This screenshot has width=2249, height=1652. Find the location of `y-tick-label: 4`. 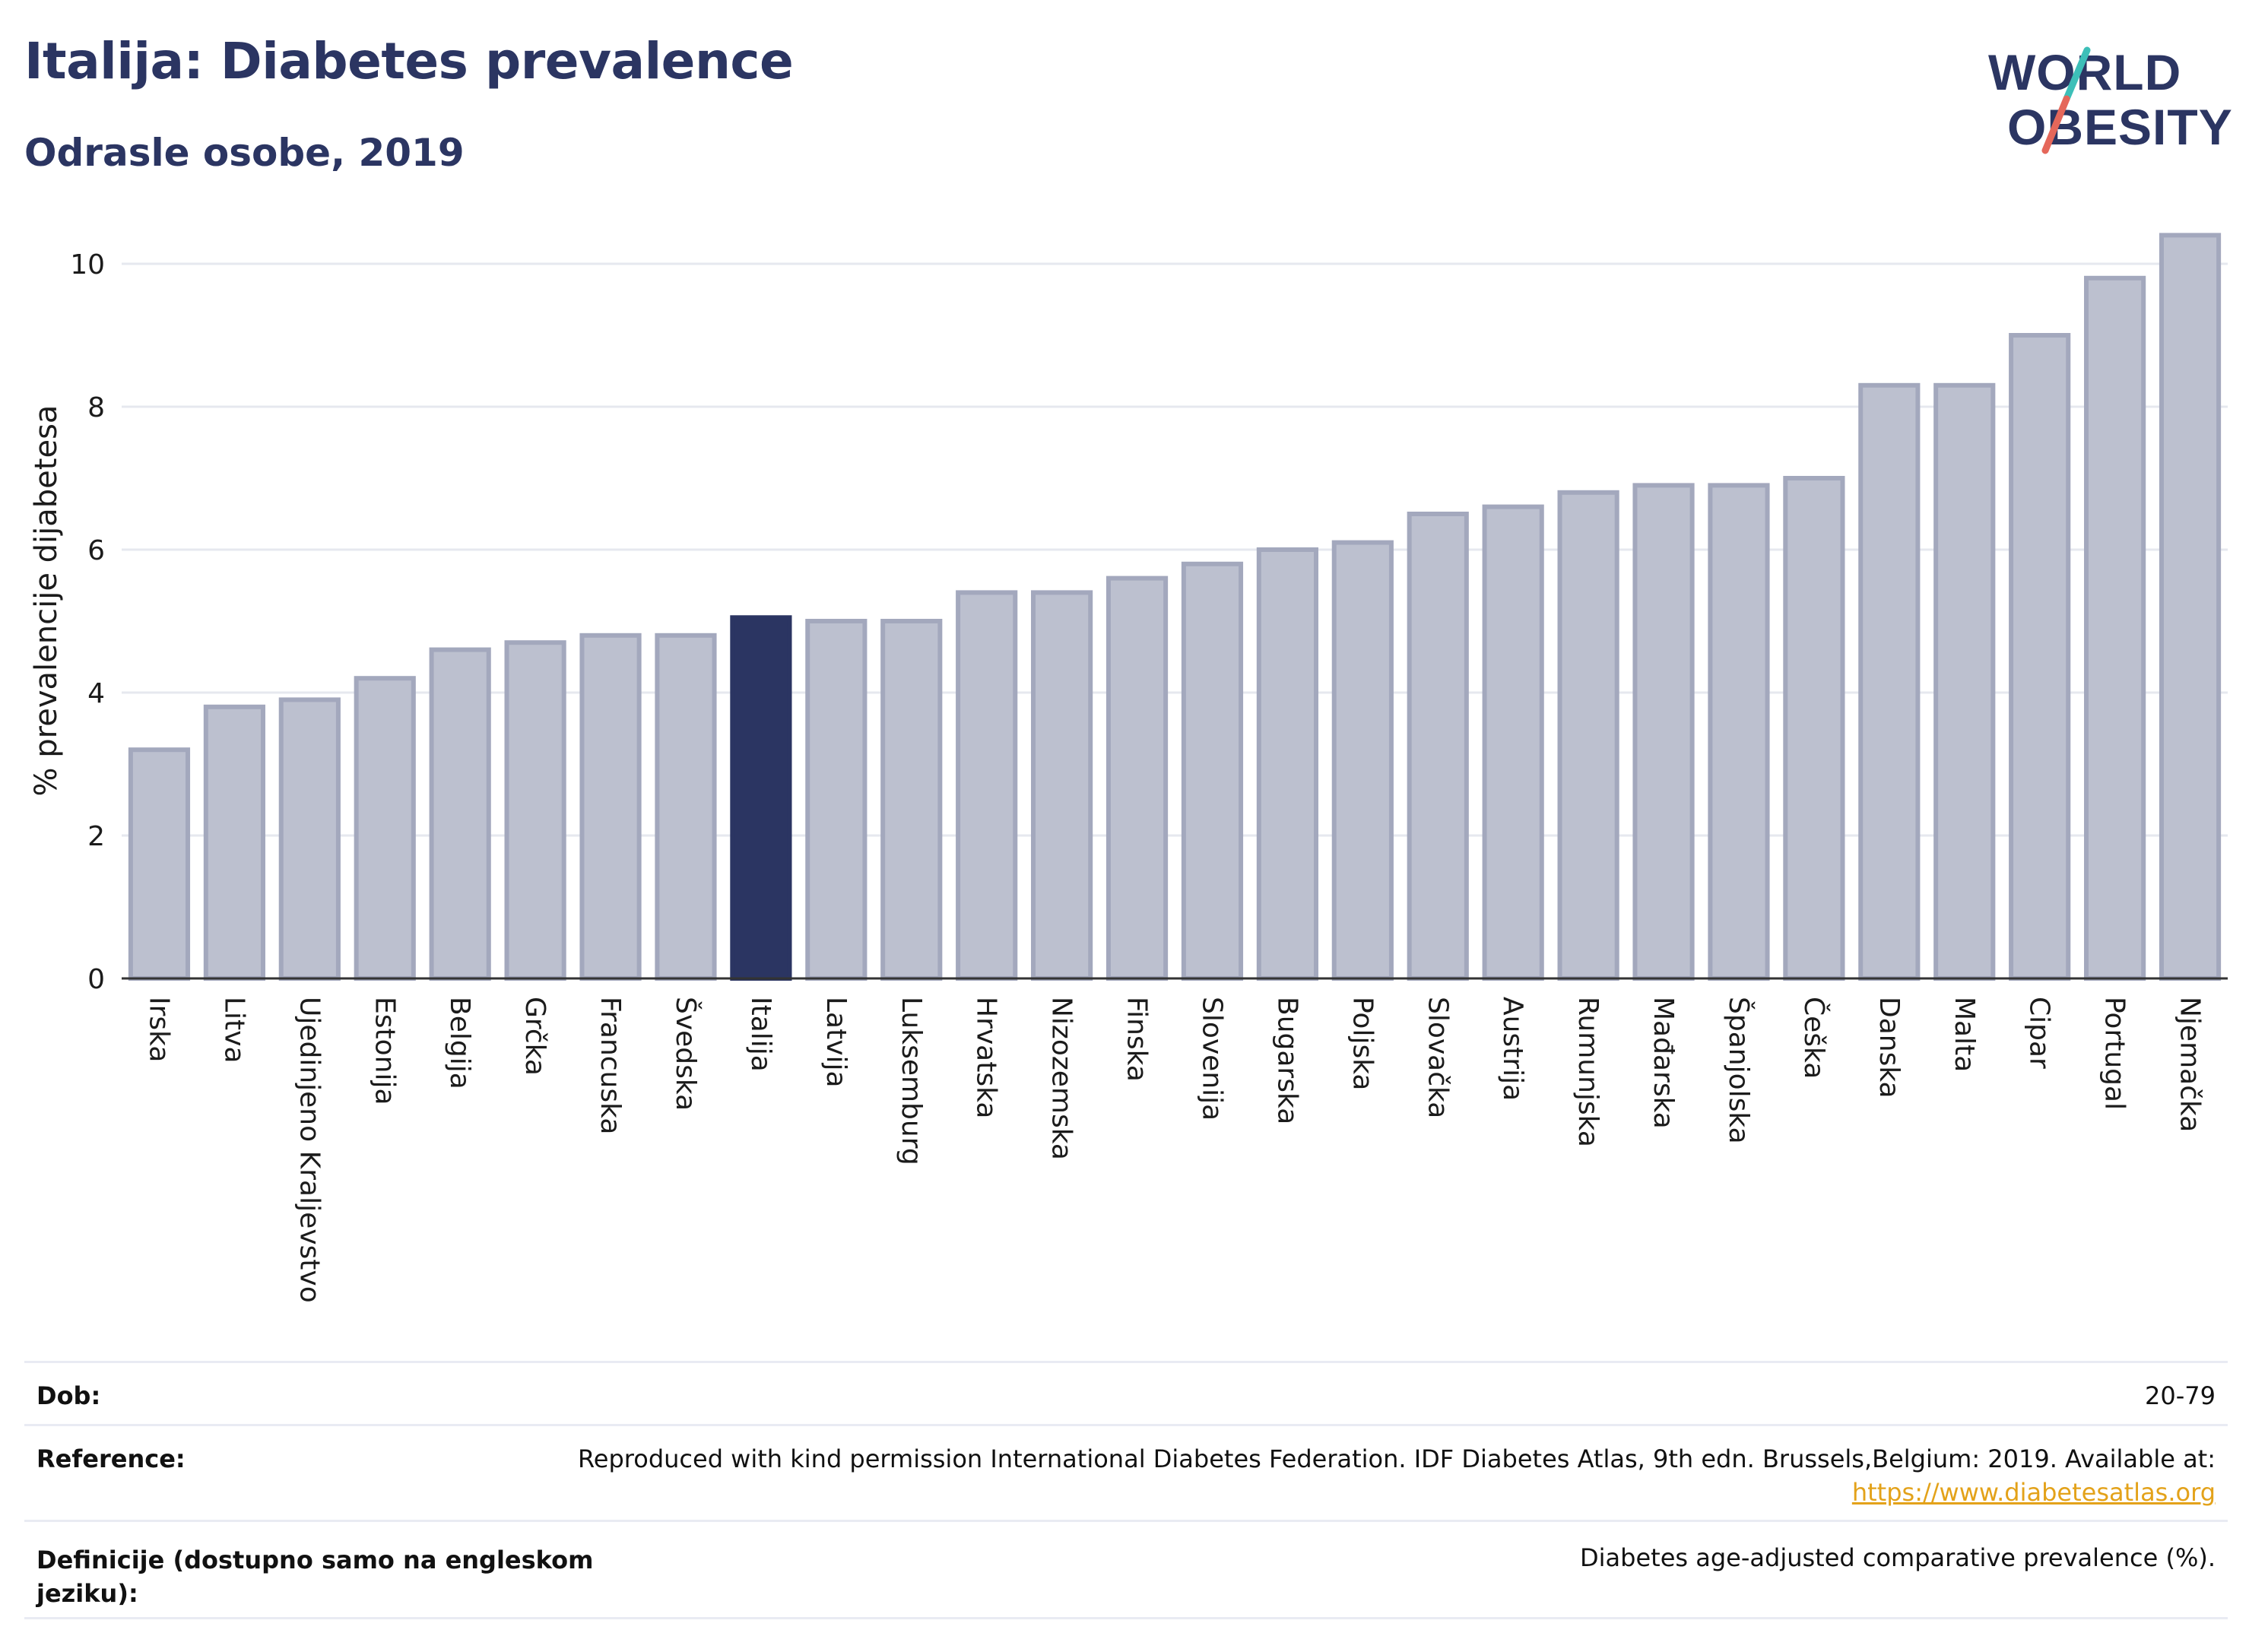

y-tick-label: 4 is located at coordinates (96, 693).